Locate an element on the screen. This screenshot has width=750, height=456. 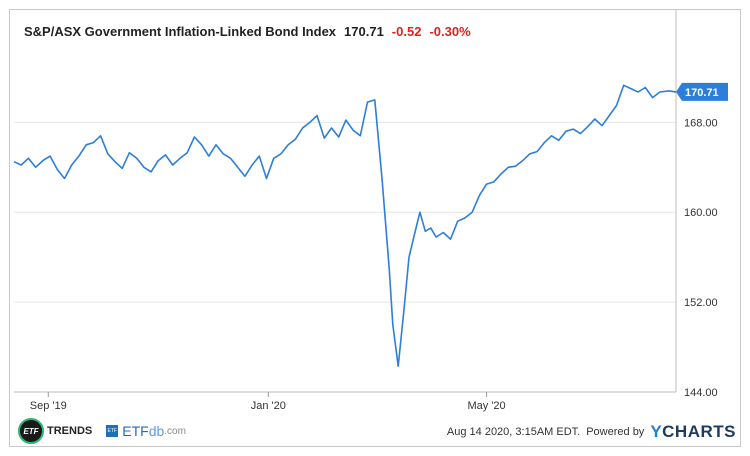
etfdb-suffix-text: .com is located at coordinates (175, 431).